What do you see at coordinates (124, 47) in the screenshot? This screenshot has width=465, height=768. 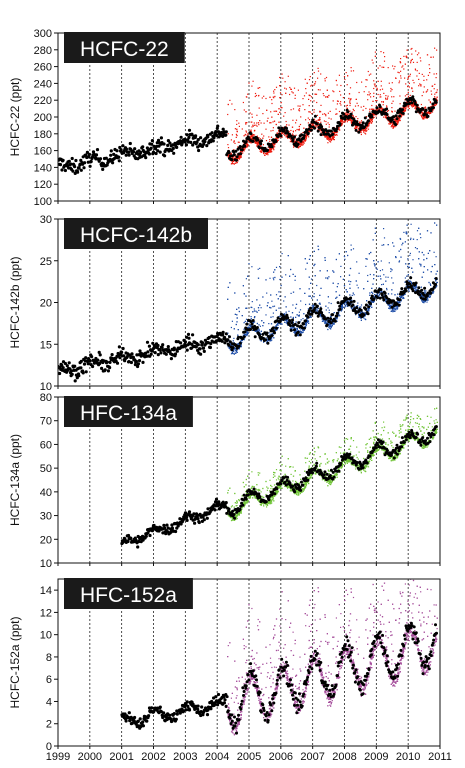 I see `panel-title-badge` at bounding box center [124, 47].